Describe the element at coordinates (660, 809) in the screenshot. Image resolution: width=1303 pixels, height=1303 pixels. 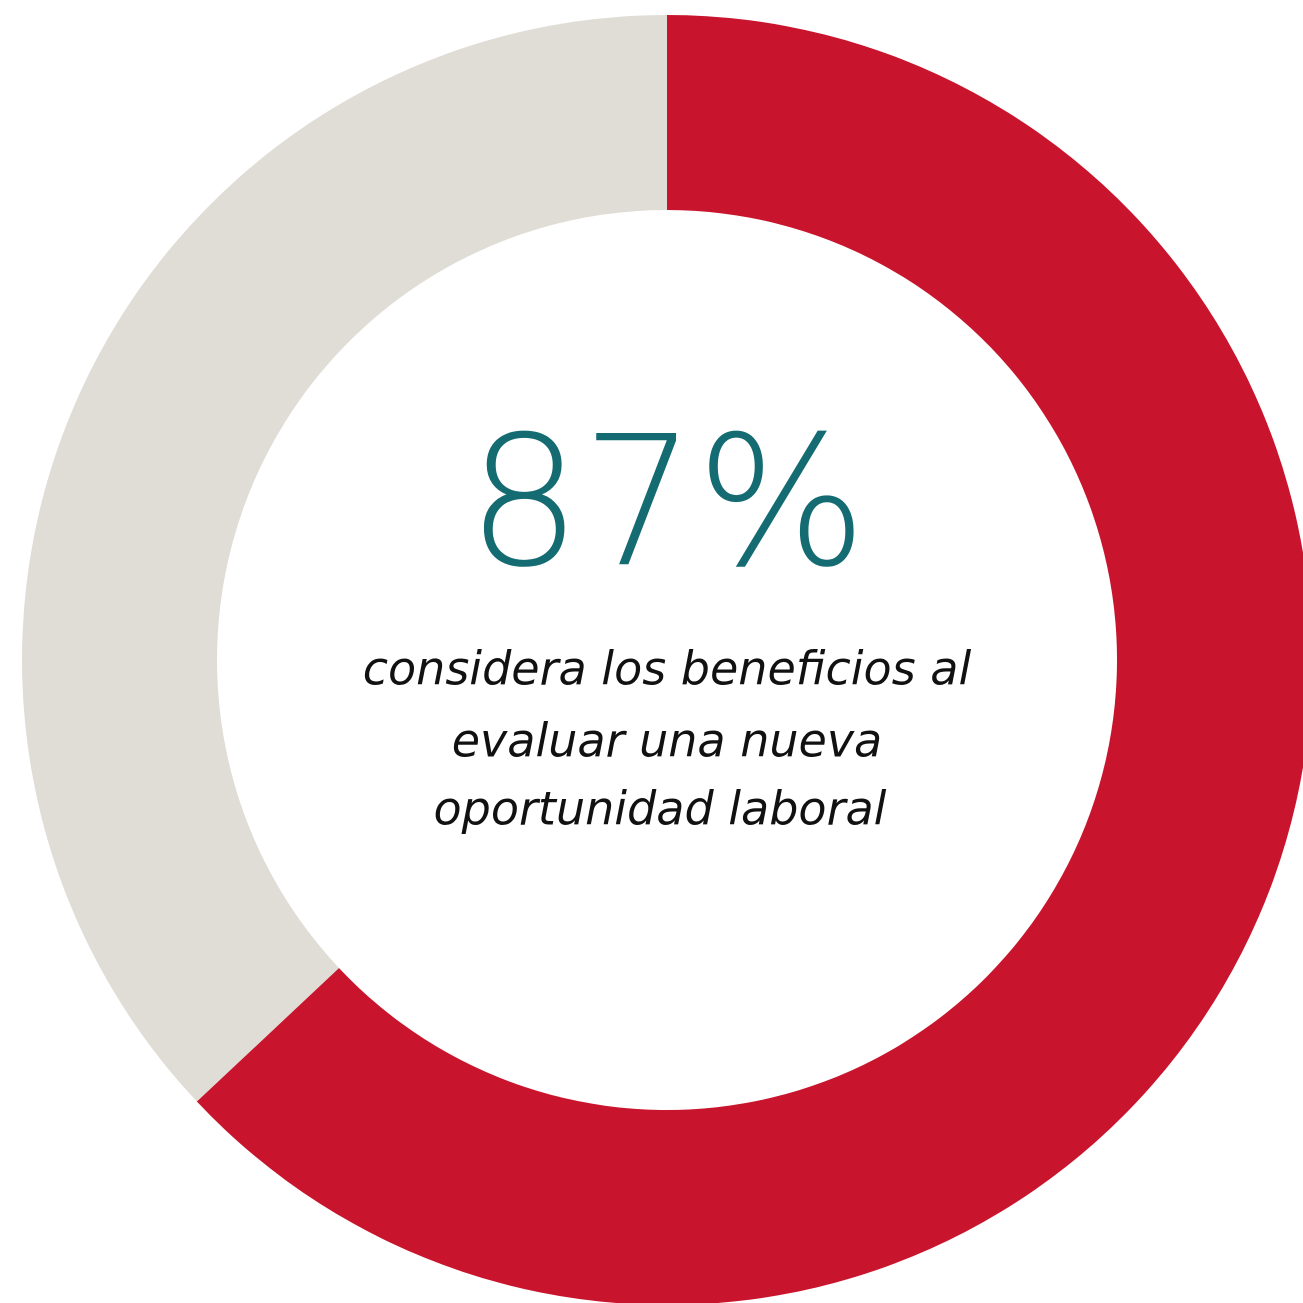
I see `annotation-line: oportunidad laboral` at that location.